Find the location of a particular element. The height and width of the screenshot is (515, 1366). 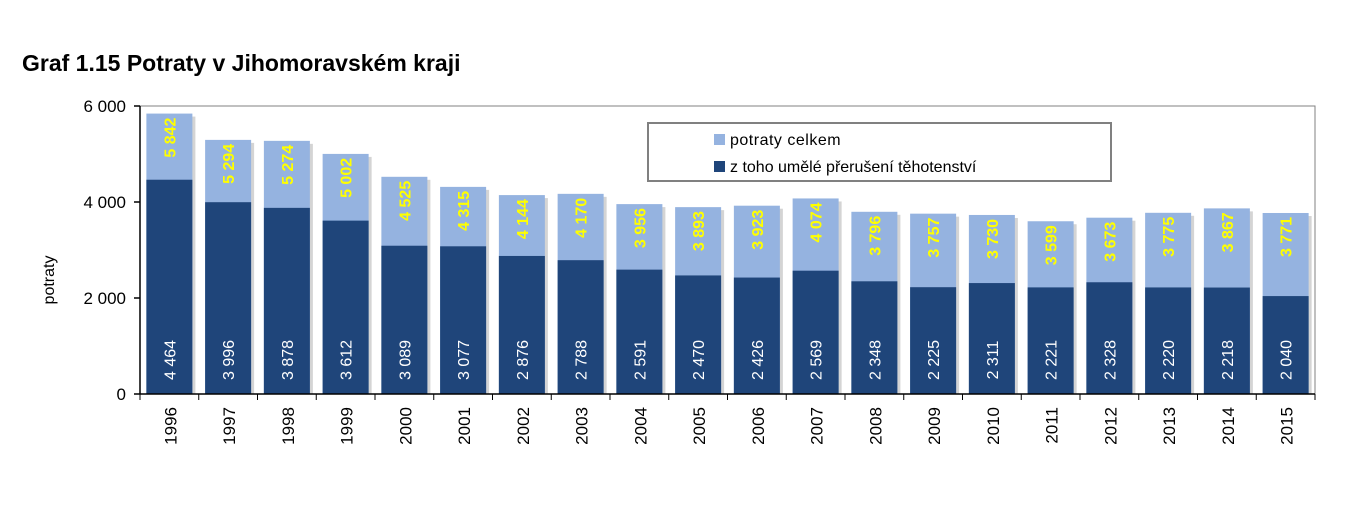

x-tick-label: 1999 is located at coordinates (347, 426).